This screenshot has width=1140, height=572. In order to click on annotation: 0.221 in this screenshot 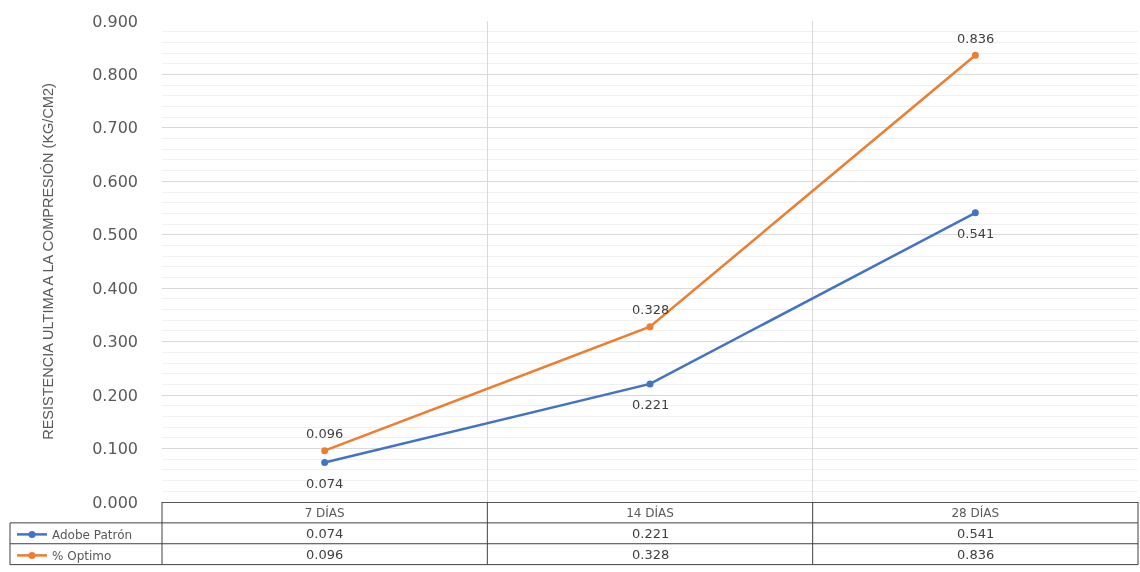, I will do `click(651, 404)`.